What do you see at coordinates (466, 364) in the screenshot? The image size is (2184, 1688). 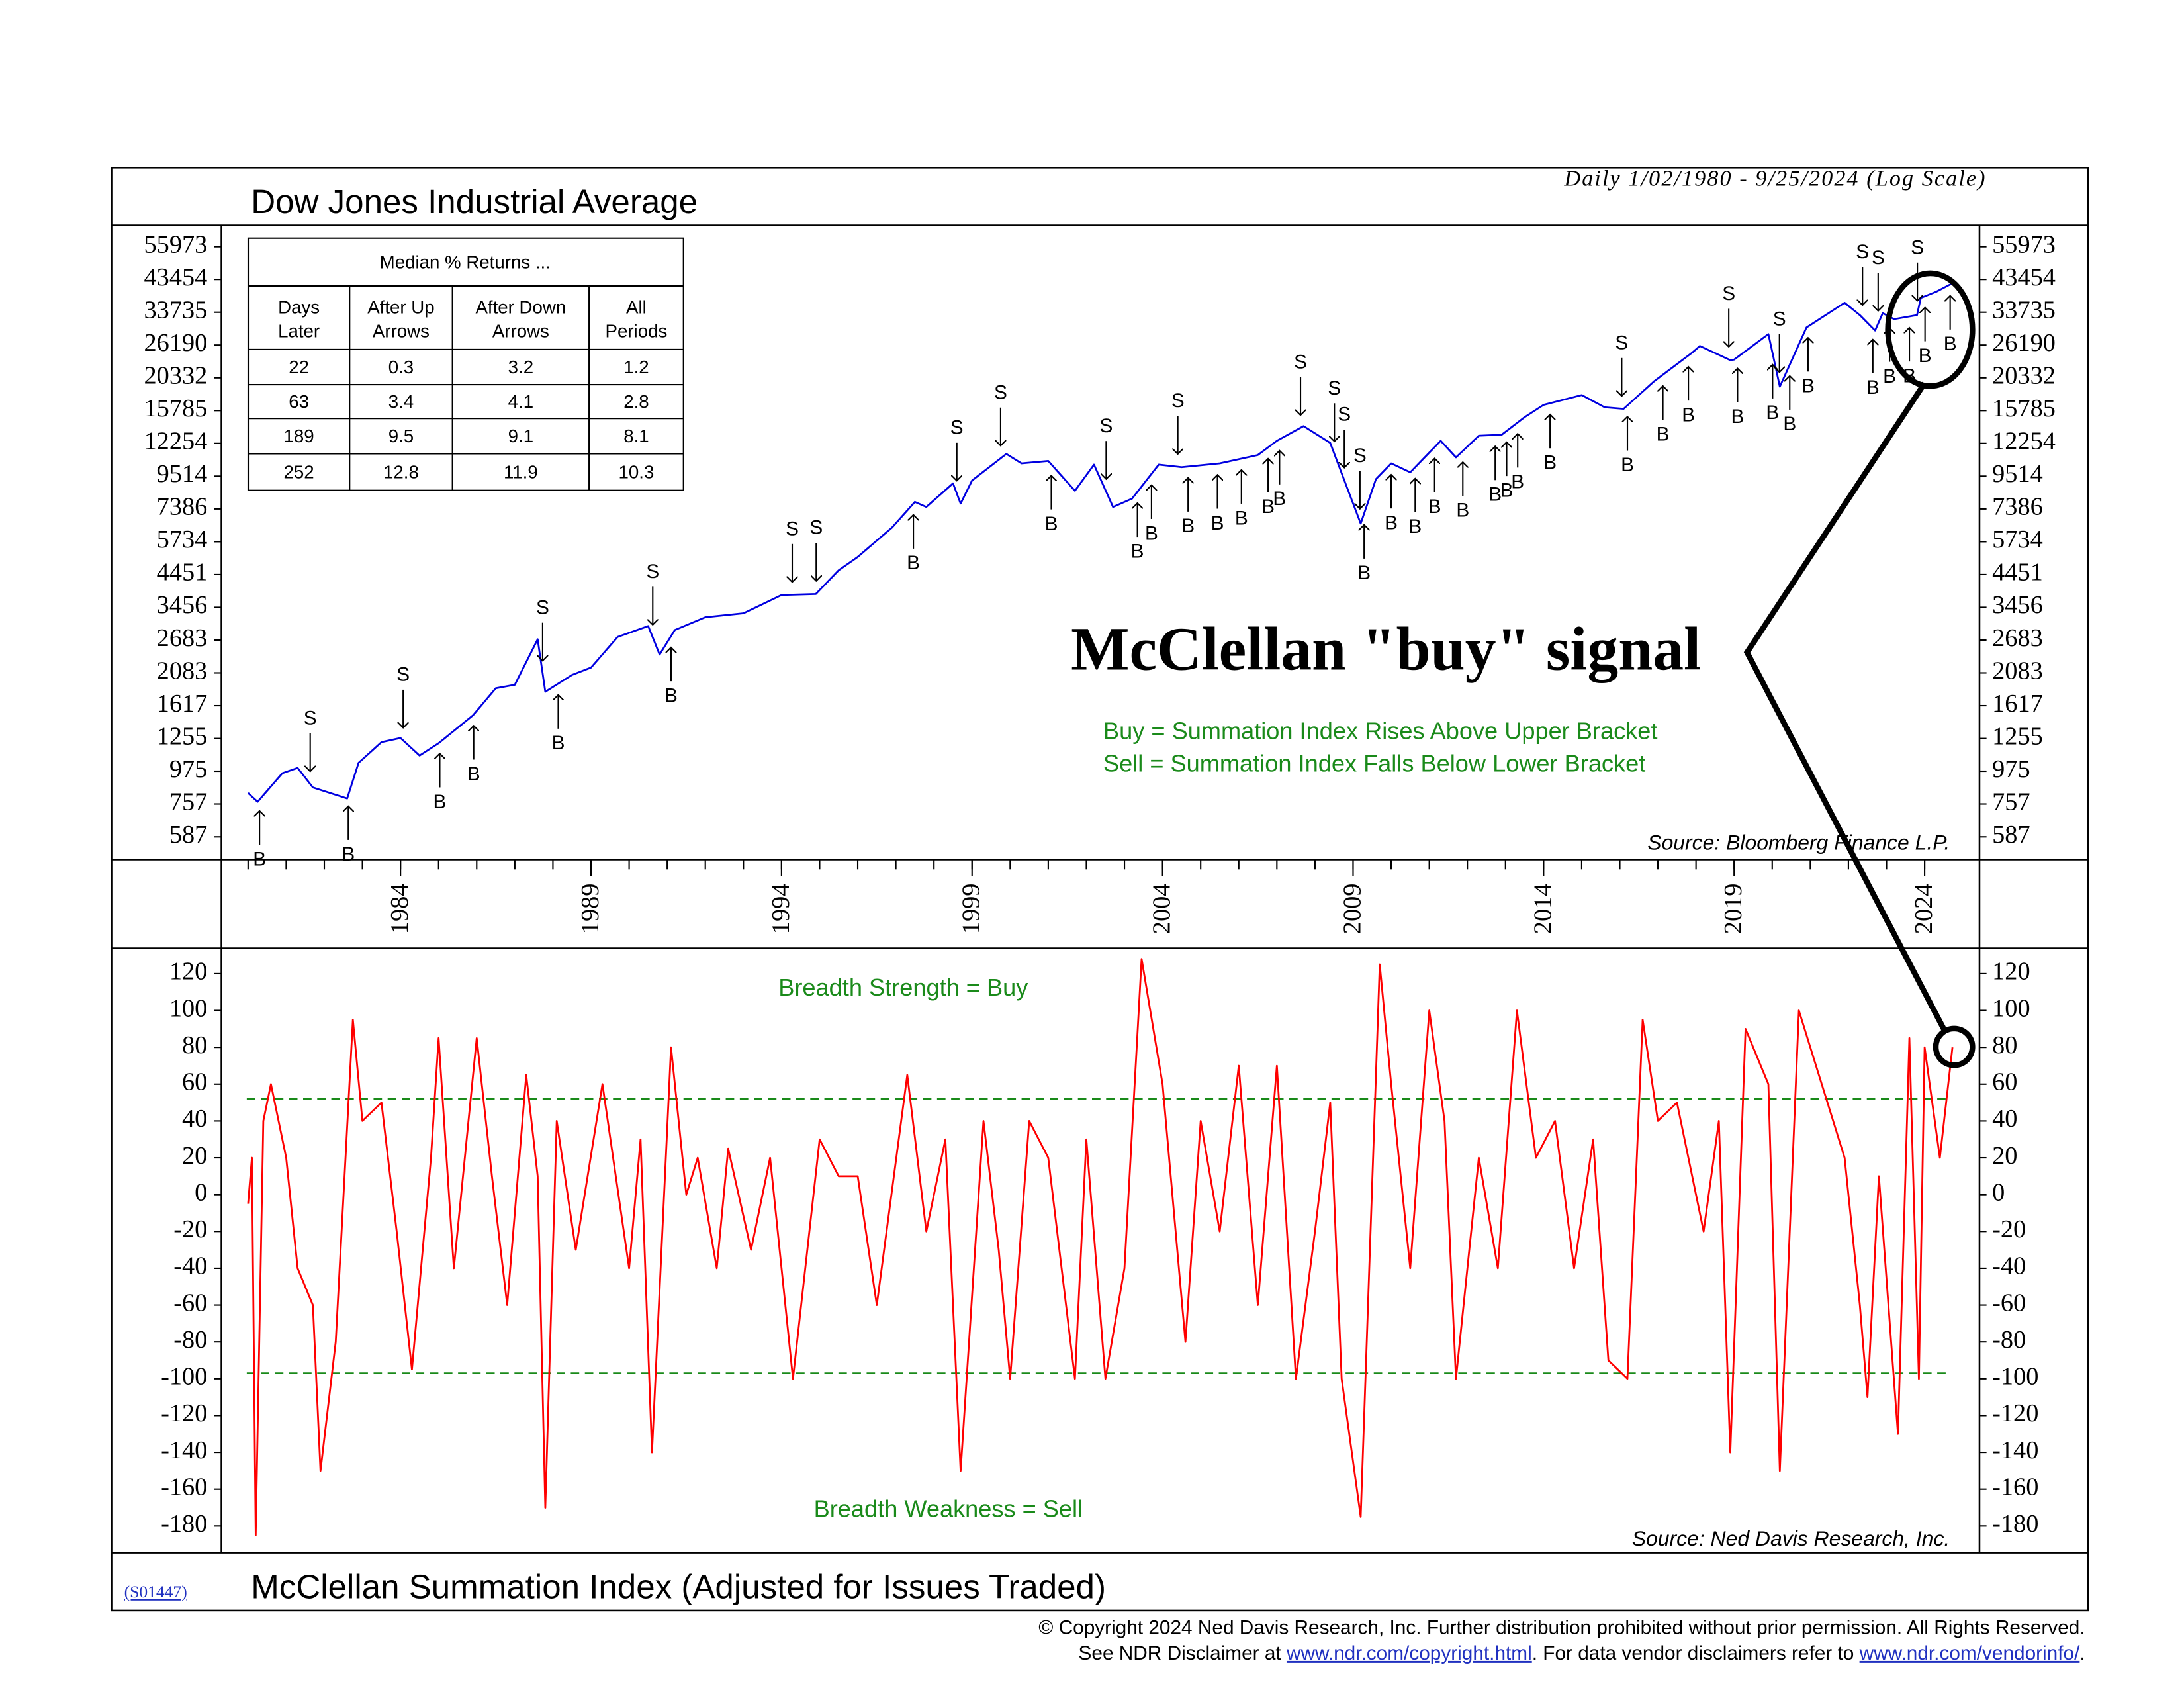 I see `table-border` at bounding box center [466, 364].